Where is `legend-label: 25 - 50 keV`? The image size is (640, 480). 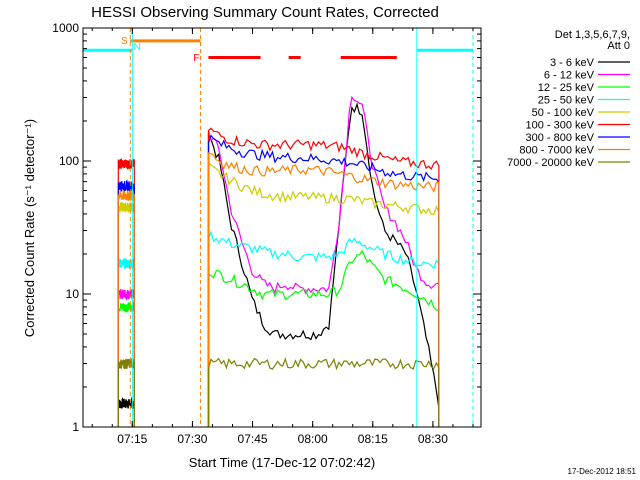
legend-label: 25 - 50 keV is located at coordinates (566, 101).